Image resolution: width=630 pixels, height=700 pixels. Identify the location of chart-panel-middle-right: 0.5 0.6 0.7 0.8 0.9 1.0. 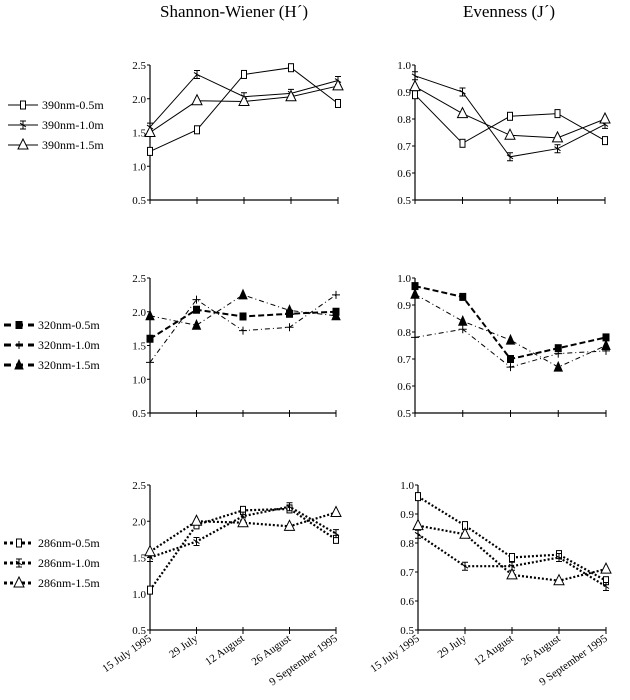
(504, 346).